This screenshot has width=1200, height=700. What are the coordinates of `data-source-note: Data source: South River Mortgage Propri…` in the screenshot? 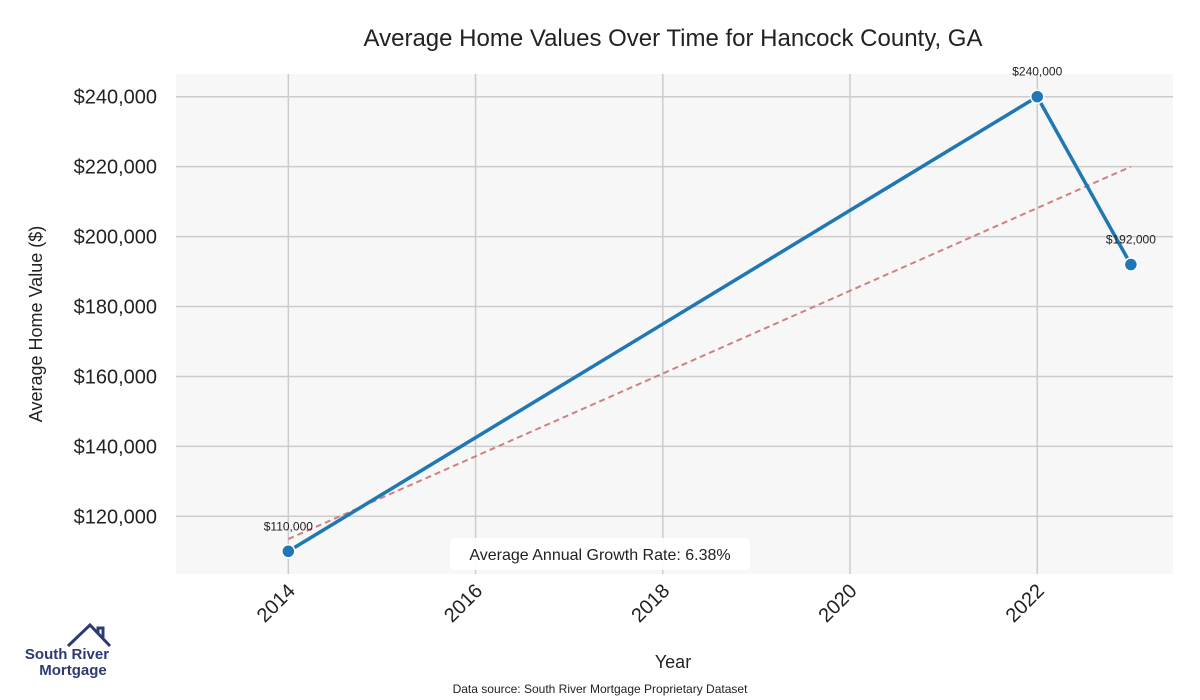 It's located at (600, 689).